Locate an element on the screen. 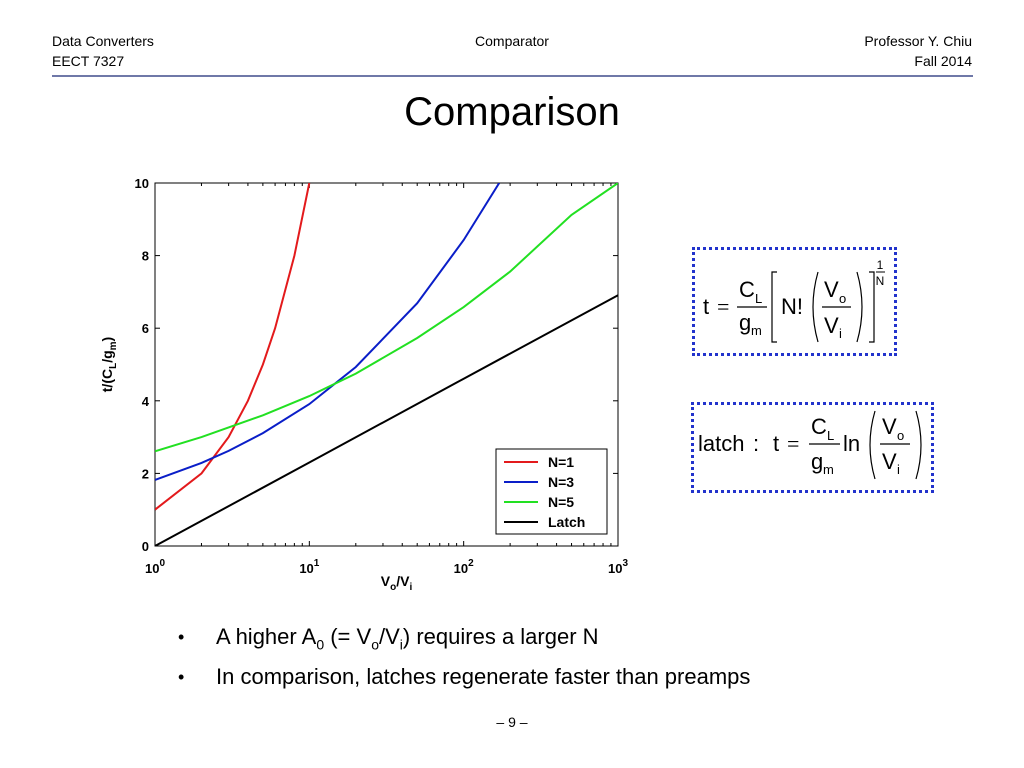  bullet1-part-d: ) requires a larger N is located at coordinates (500, 636).